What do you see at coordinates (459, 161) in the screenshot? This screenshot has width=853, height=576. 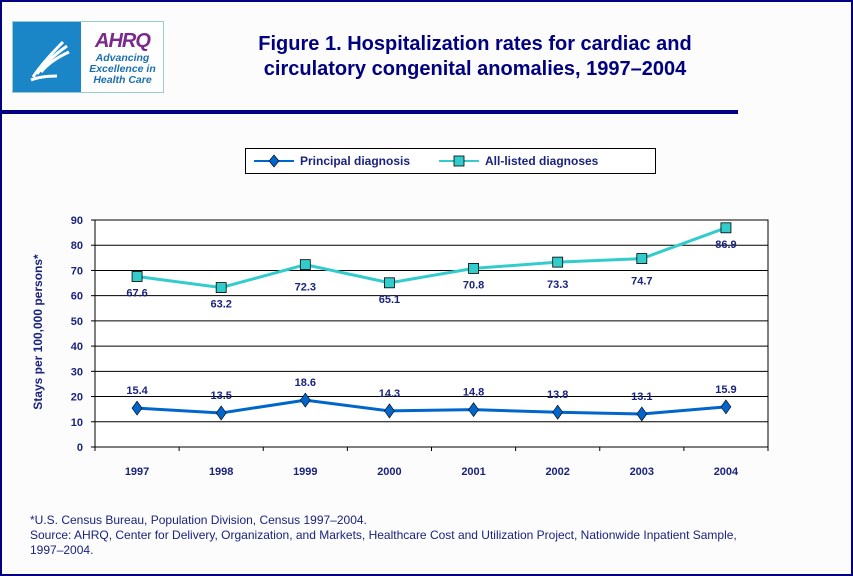 I see `legend-square-icon` at bounding box center [459, 161].